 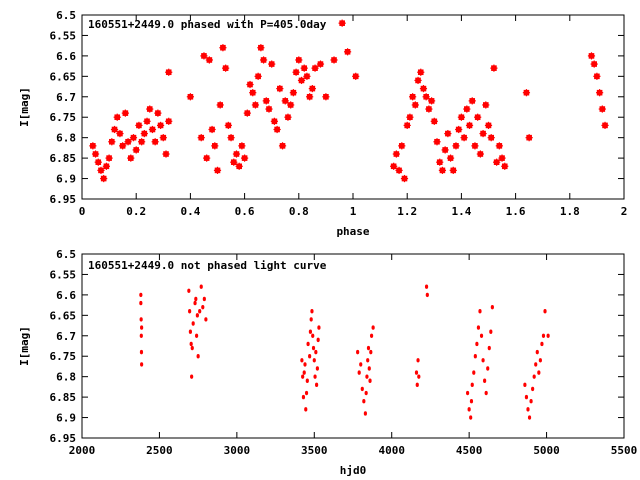 I want to click on phased-y-label: I[mag], so click(x=24, y=107).